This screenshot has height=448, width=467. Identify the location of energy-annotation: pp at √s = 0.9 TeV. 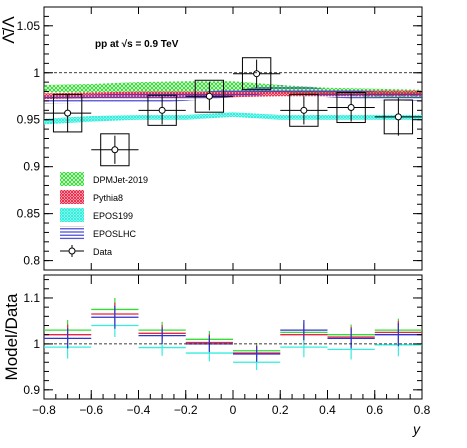
(137, 44).